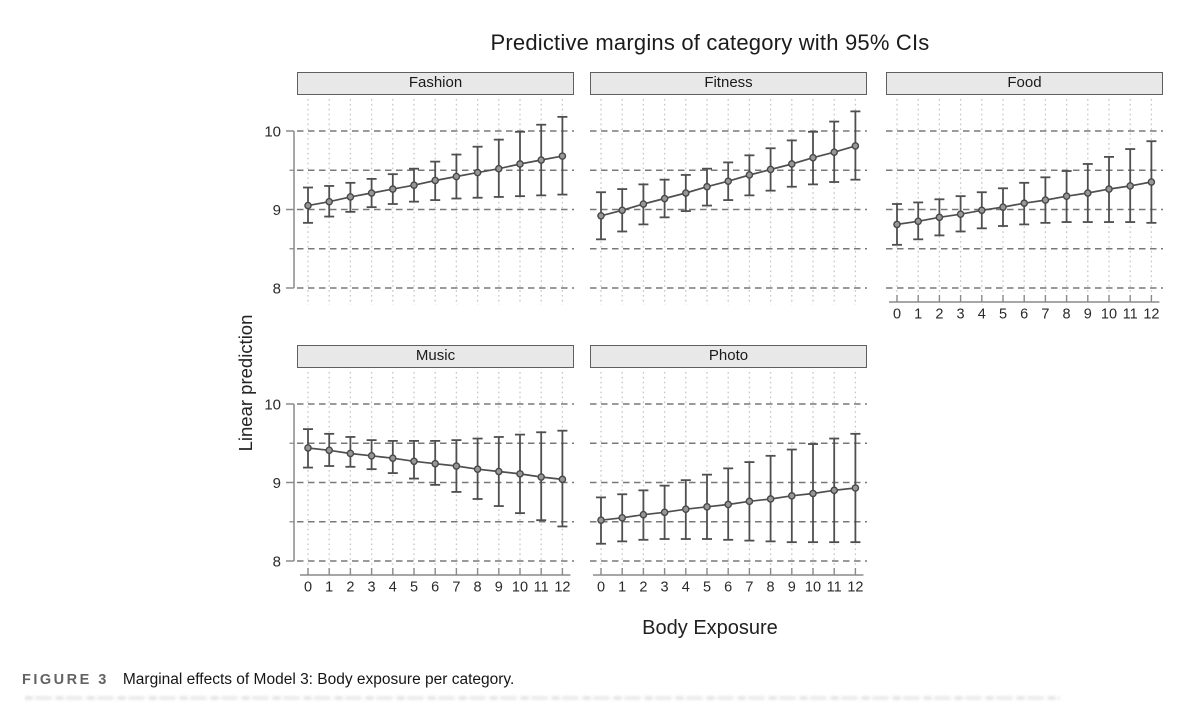 Image resolution: width=1200 pixels, height=728 pixels. I want to click on horizontal-gridlines, so click(435, 209).